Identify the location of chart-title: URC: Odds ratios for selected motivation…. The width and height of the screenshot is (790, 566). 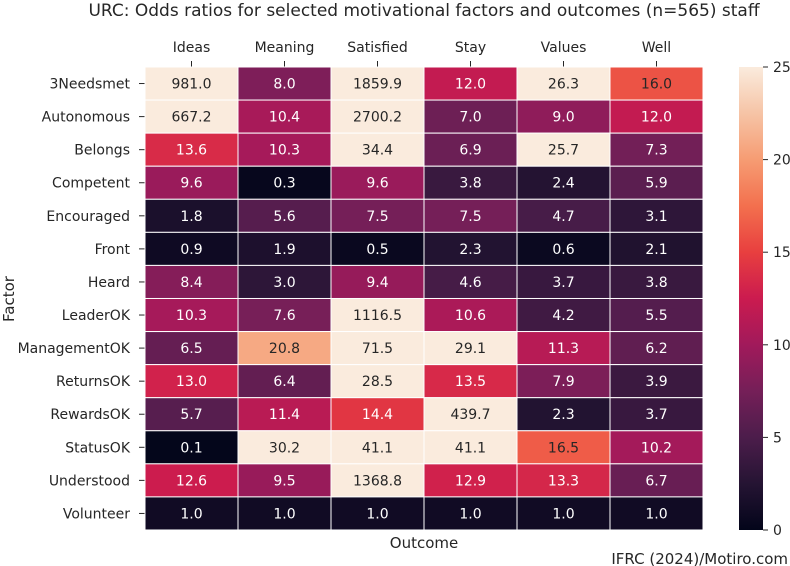
(424, 11).